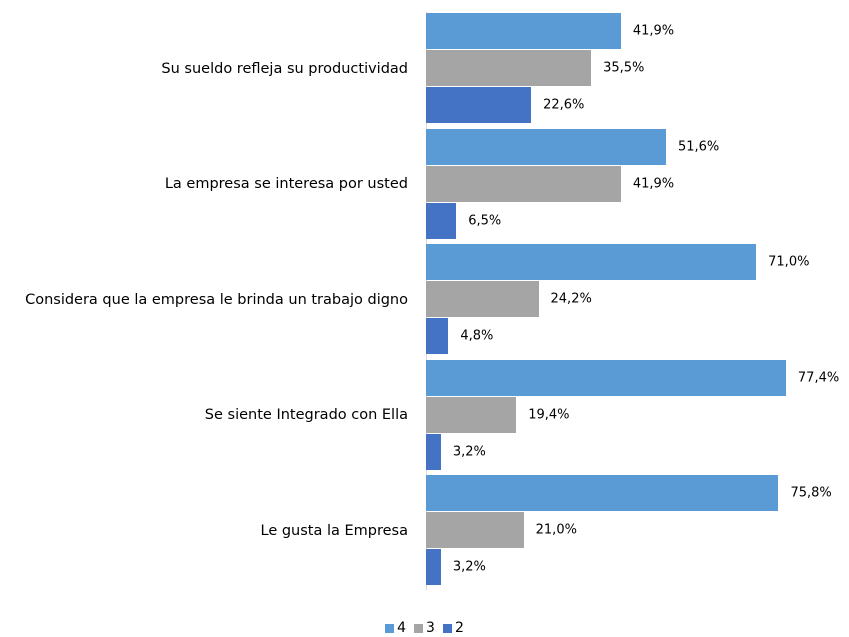  Describe the element at coordinates (453, 628) in the screenshot. I see `legend-item: 2` at that location.